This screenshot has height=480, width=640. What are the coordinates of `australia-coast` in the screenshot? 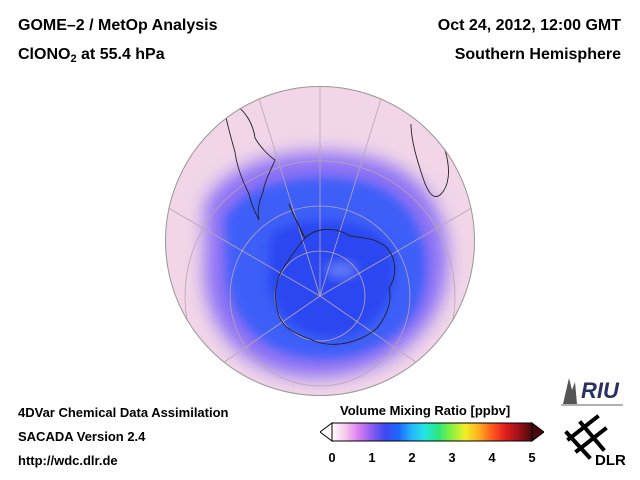 It's located at (452, 382).